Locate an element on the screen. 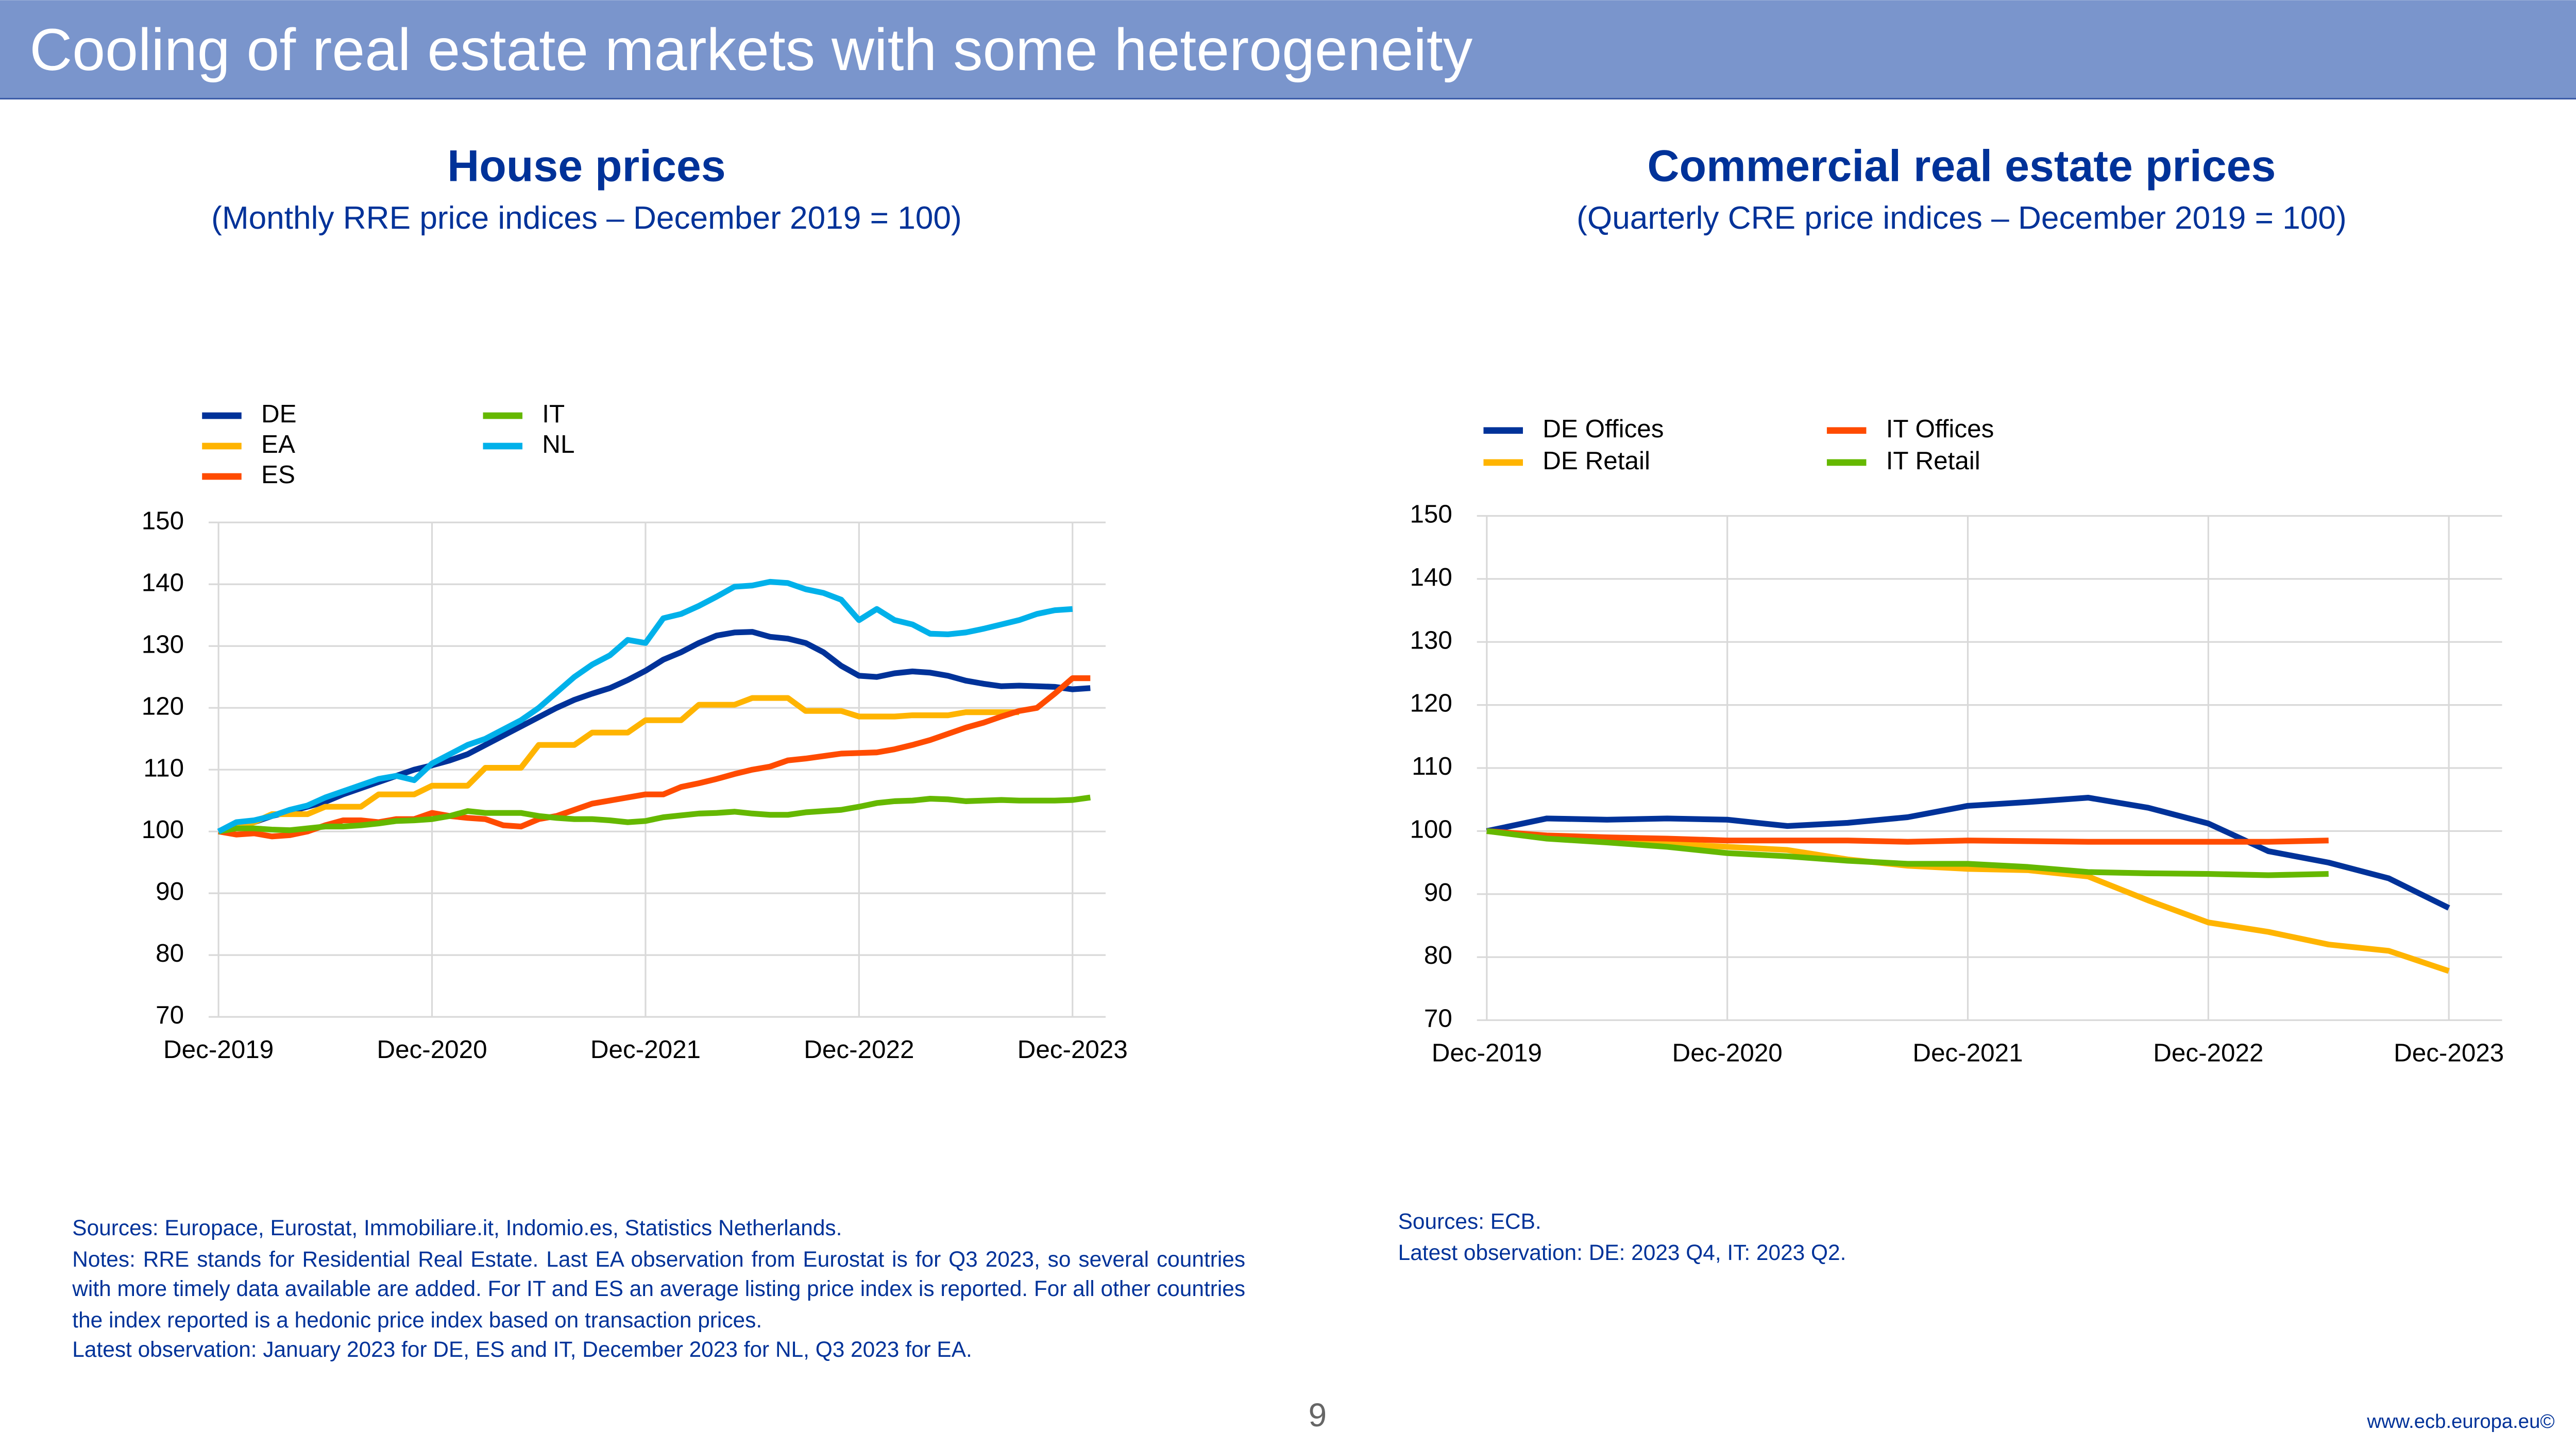 The width and height of the screenshot is (2576, 1449). legend-label: ES is located at coordinates (278, 475).